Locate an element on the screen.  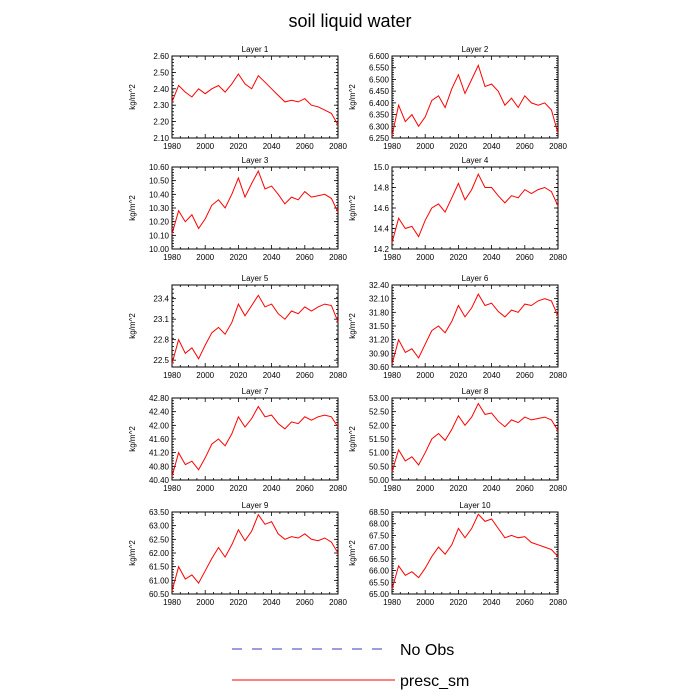
y-tick-label: 10.20 is located at coordinates (159, 222).